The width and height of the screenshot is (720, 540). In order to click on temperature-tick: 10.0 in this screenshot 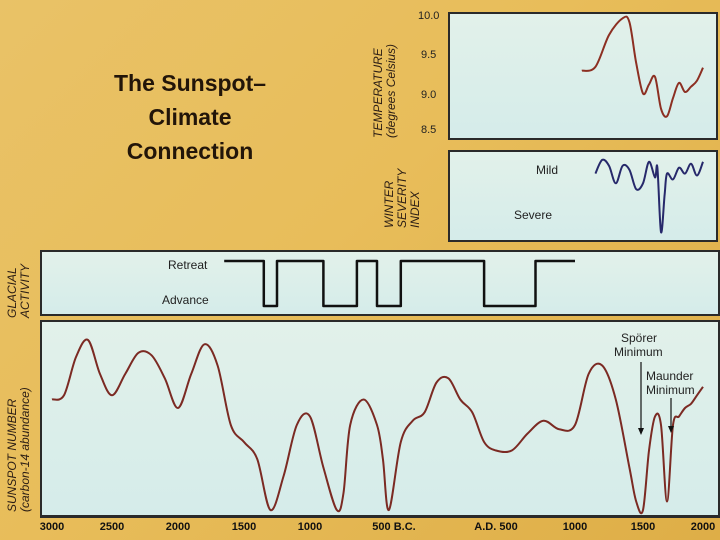, I will do `click(429, 16)`.